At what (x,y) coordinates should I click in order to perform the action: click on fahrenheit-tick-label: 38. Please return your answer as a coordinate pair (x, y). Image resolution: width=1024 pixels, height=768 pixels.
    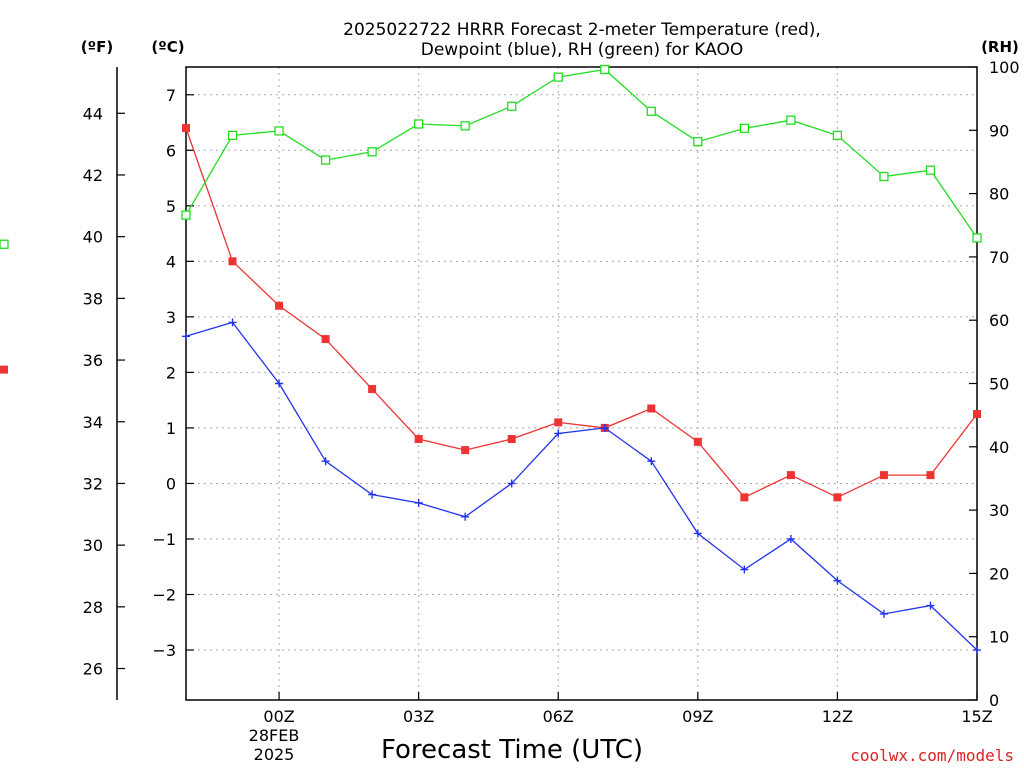
    Looking at the image, I should click on (93, 298).